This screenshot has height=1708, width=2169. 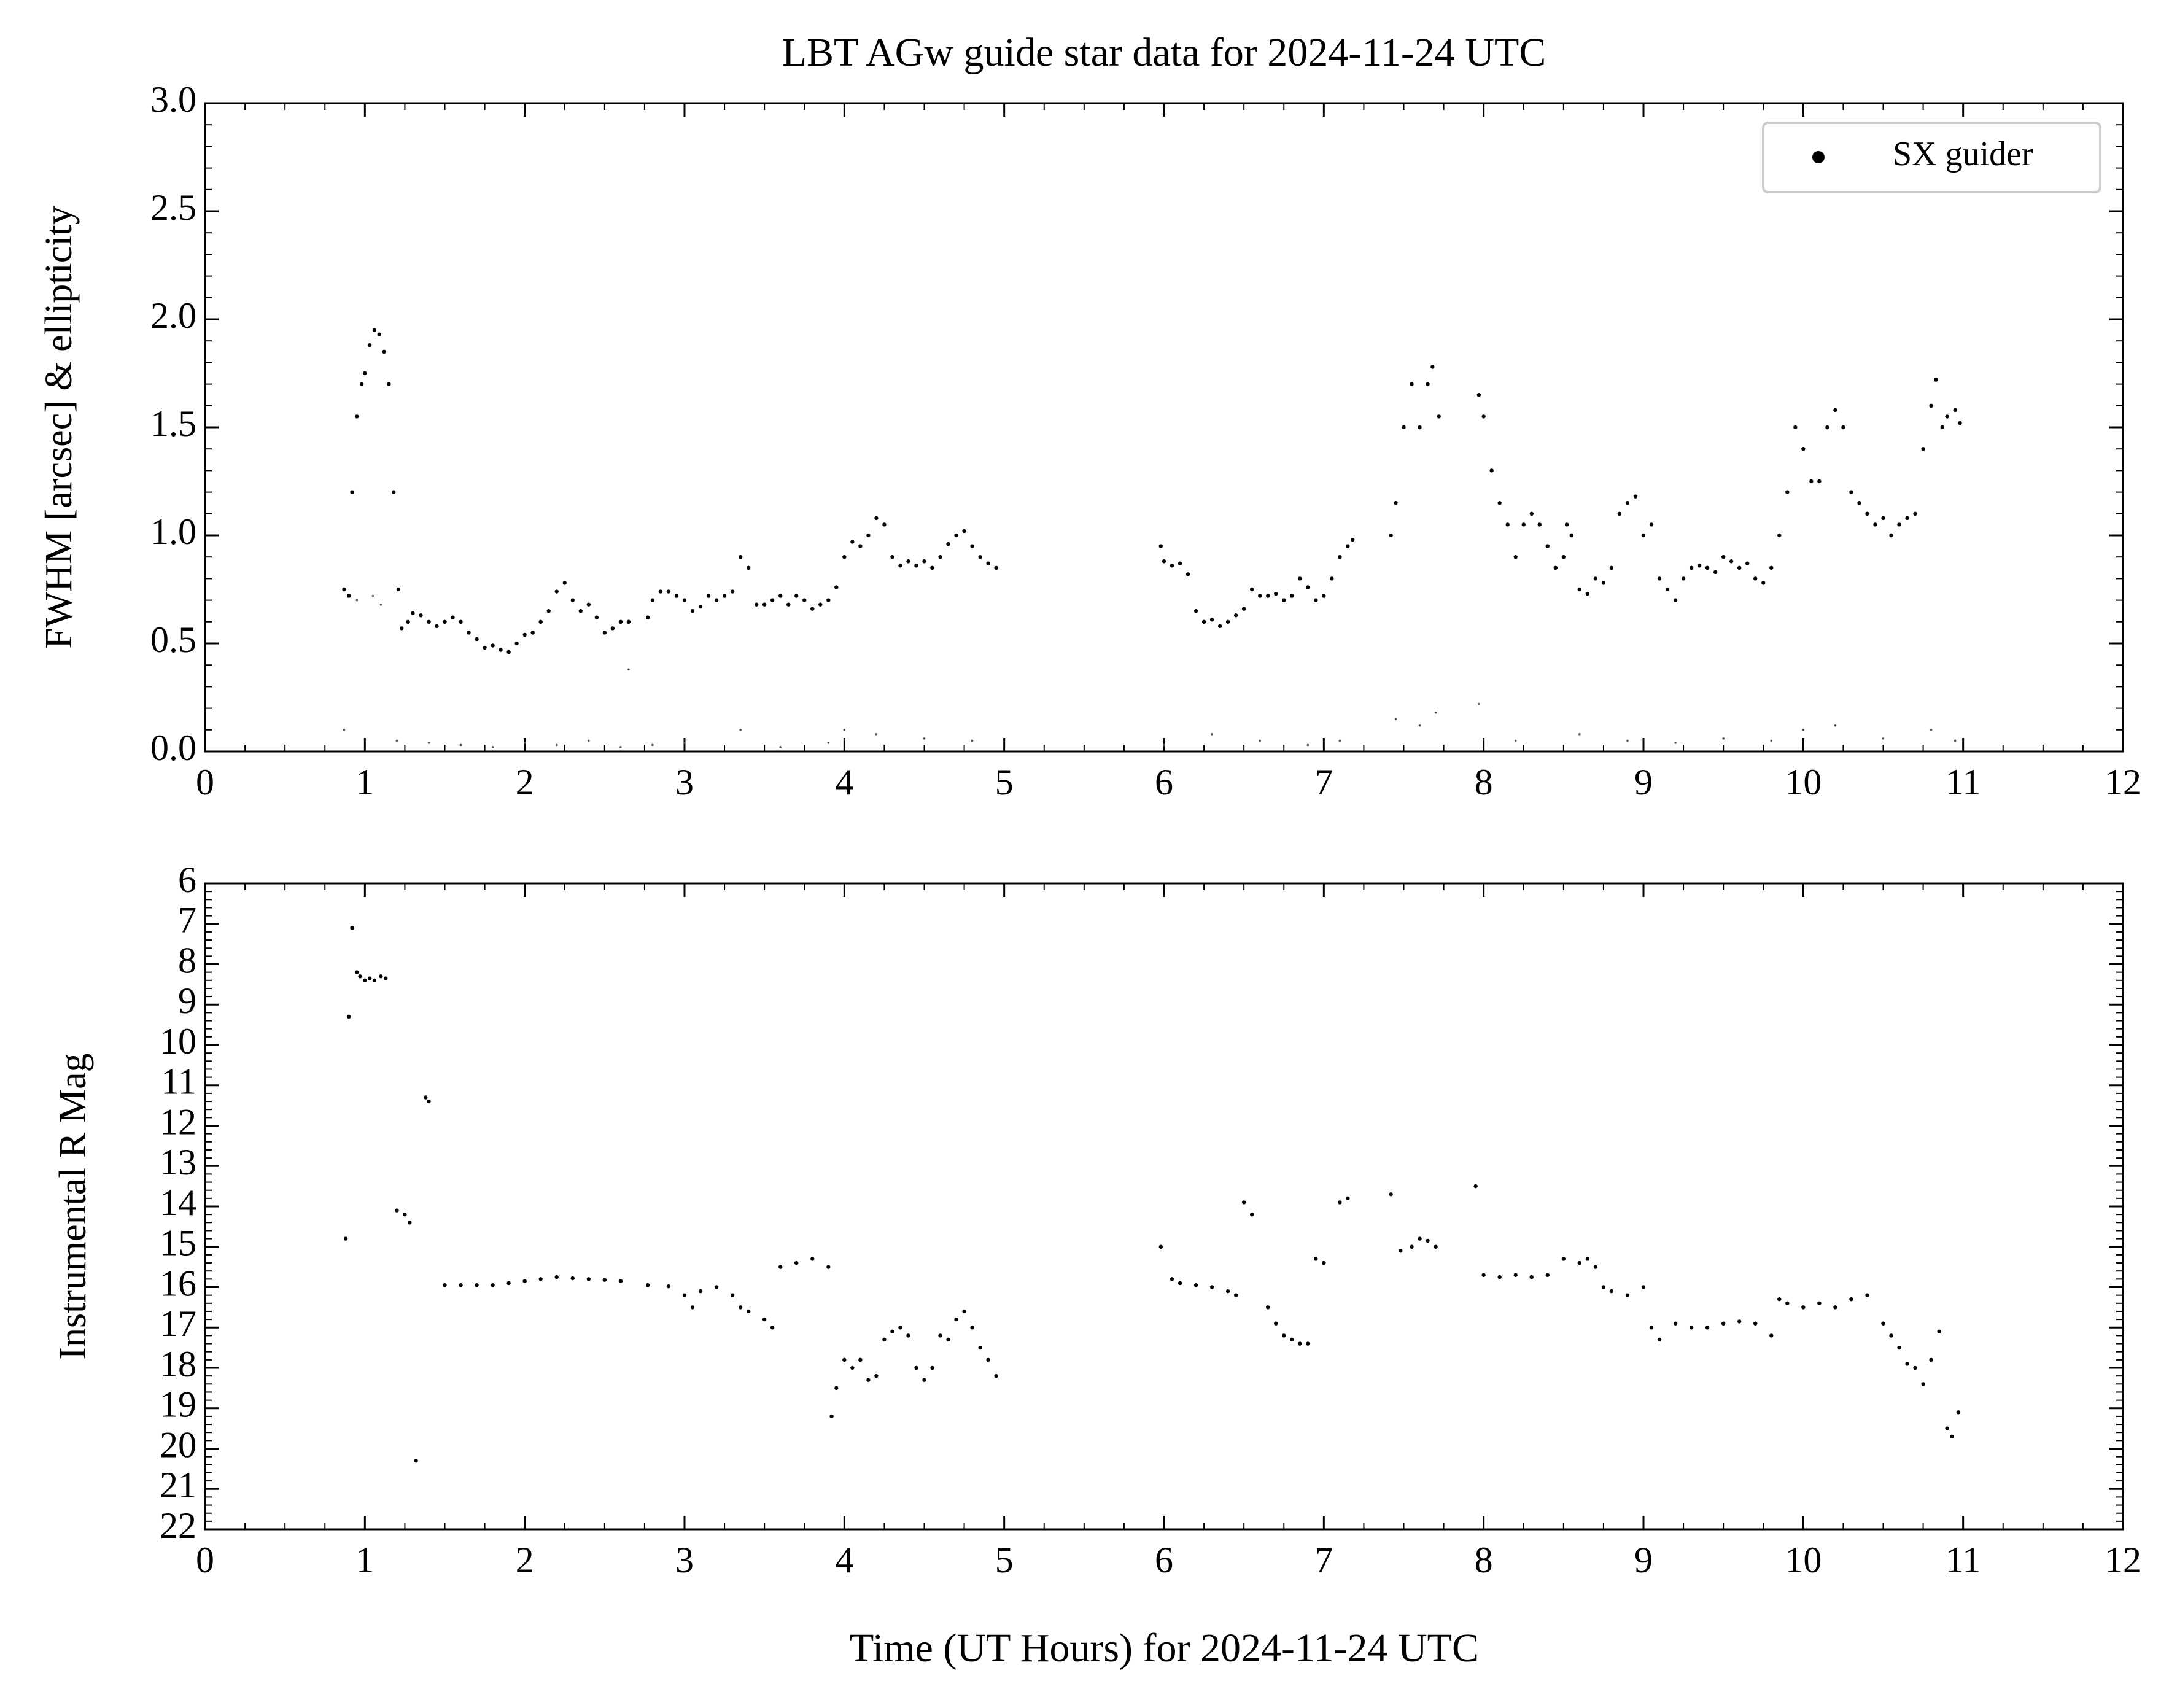 I want to click on y-tick-label: 15, so click(x=178, y=1243).